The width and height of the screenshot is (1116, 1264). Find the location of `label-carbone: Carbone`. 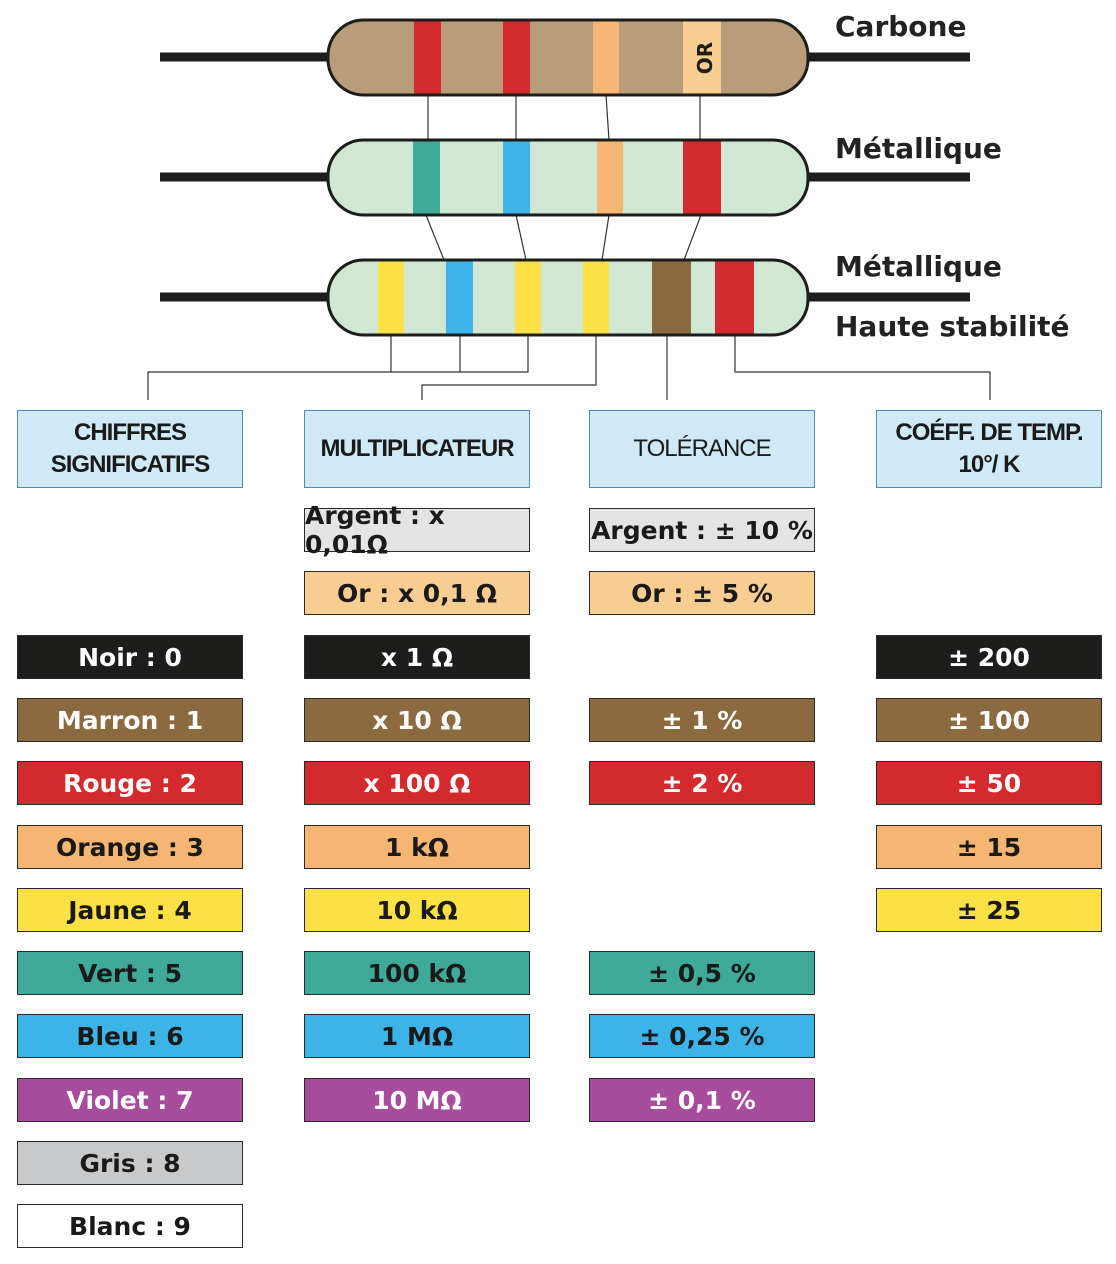

label-carbone: Carbone is located at coordinates (901, 26).